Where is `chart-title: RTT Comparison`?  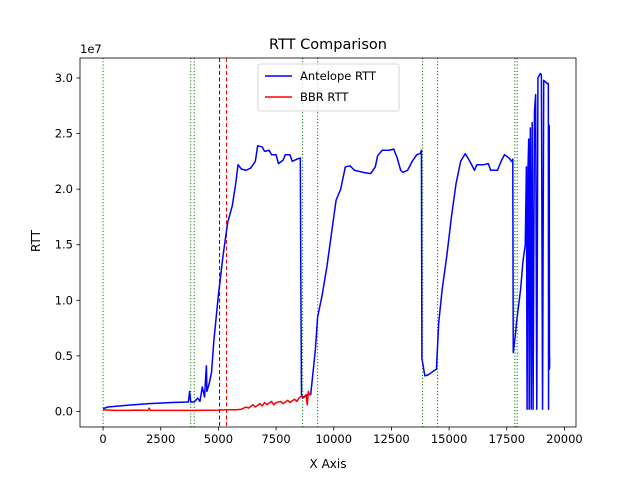
chart-title: RTT Comparison is located at coordinates (328, 45).